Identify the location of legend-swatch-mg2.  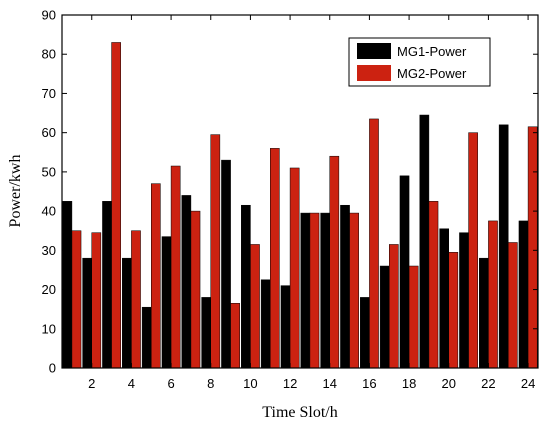
(374, 73).